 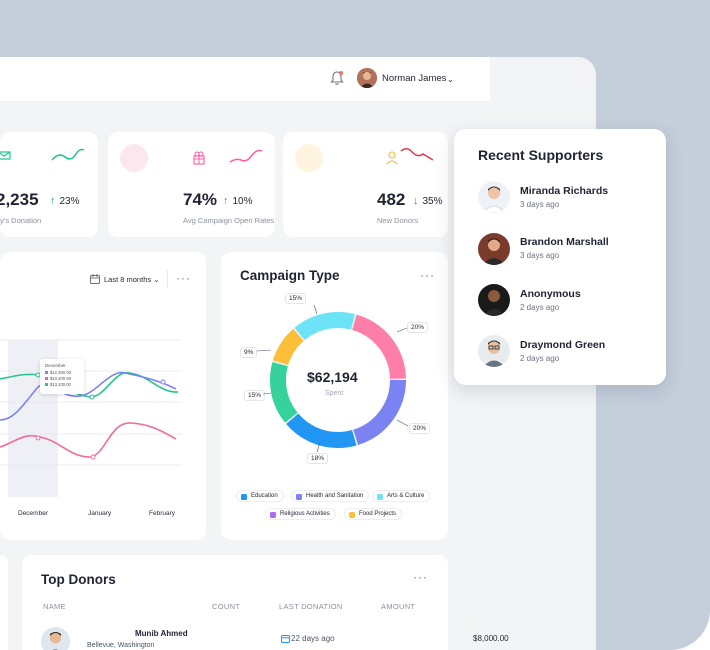 What do you see at coordinates (564, 191) in the screenshot?
I see `supporter-name: Miranda Richards` at bounding box center [564, 191].